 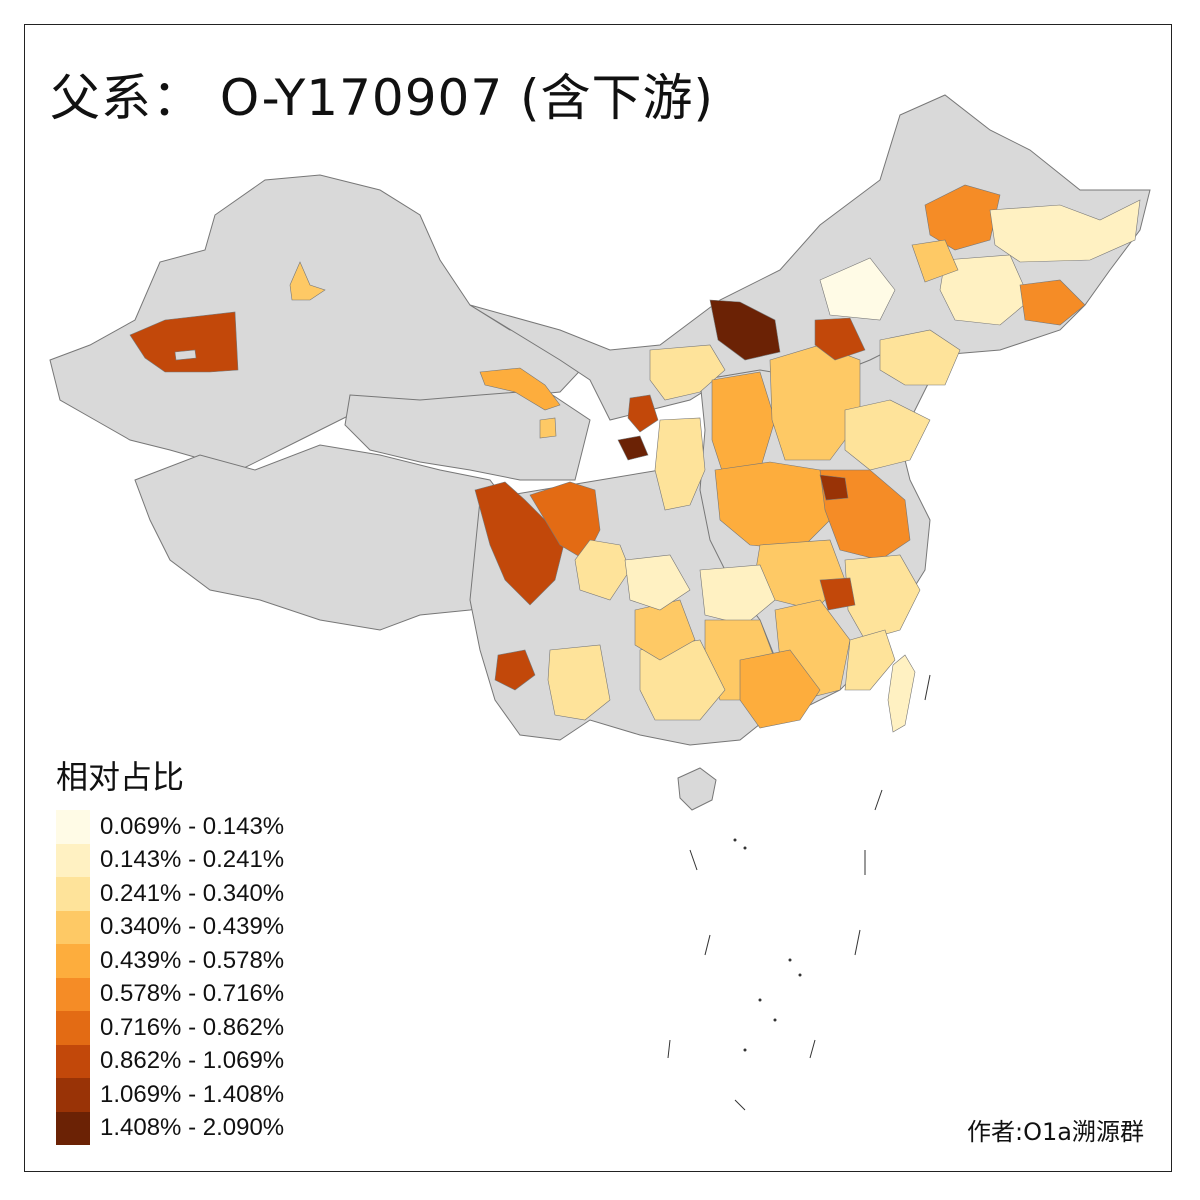 I want to click on region-ningxia, so click(x=643, y=413).